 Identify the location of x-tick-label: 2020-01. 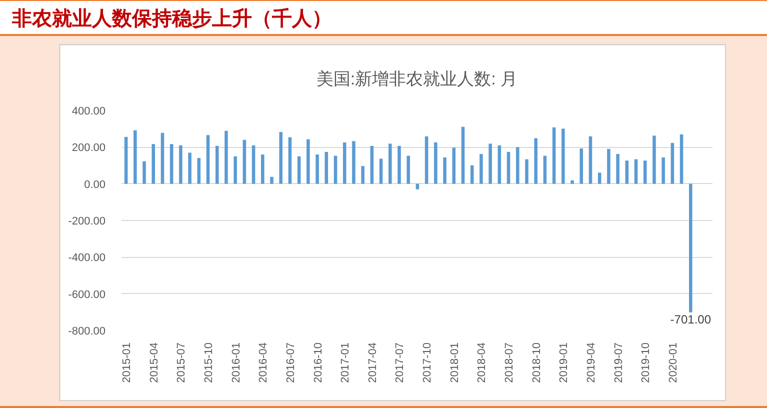
(673, 362).